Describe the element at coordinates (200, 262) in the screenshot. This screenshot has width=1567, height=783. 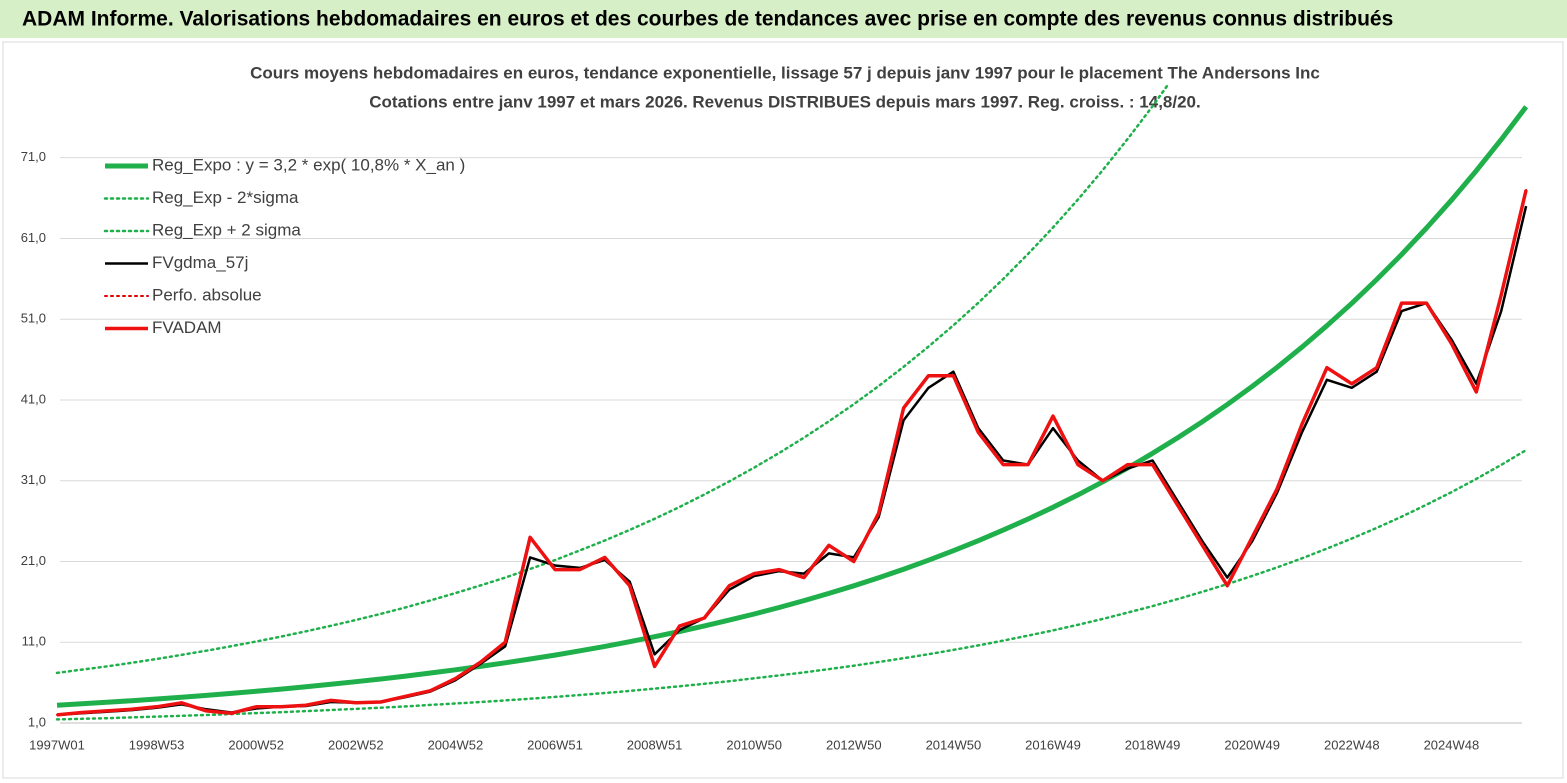
I see `legend-label: FVgdma_57j` at that location.